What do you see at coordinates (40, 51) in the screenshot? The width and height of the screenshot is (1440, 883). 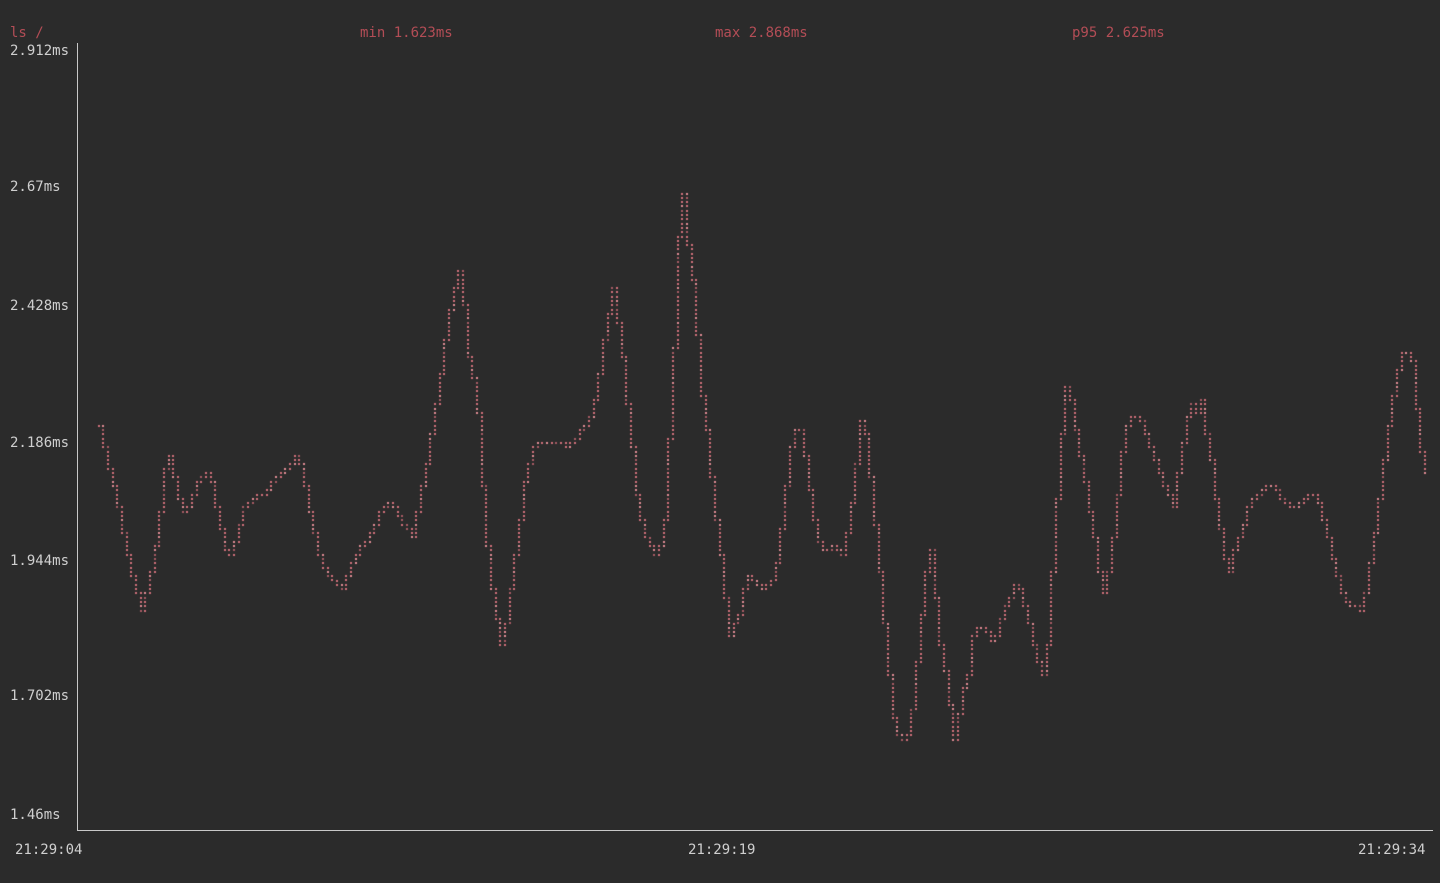 I see `y-tick-label: 2.912ms` at bounding box center [40, 51].